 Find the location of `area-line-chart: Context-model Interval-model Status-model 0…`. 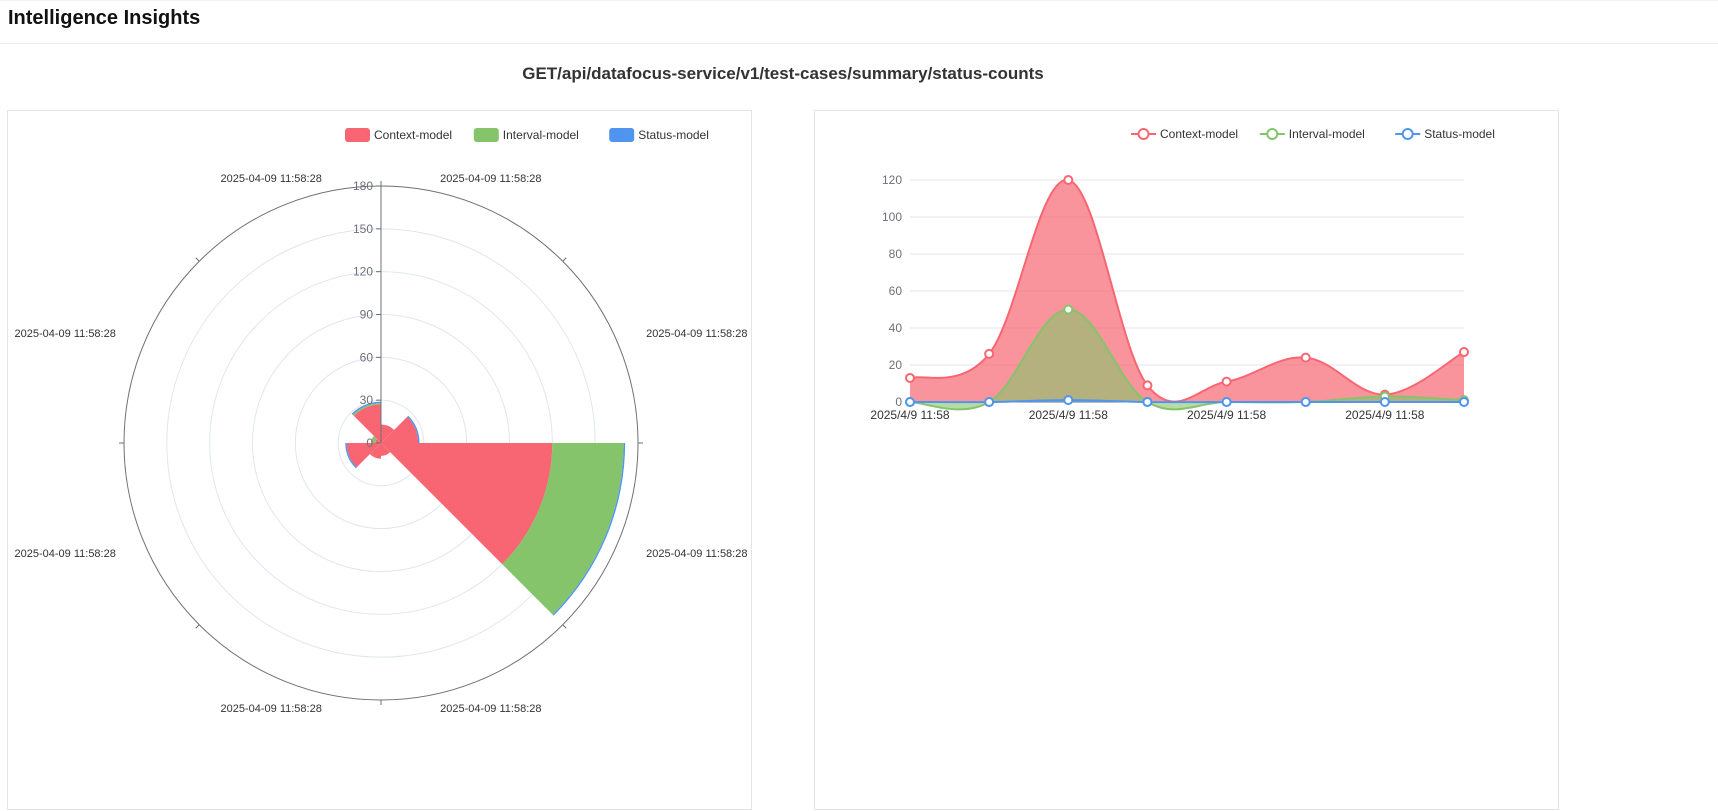

area-line-chart: Context-model Interval-model Status-model 0… is located at coordinates (1182, 274).